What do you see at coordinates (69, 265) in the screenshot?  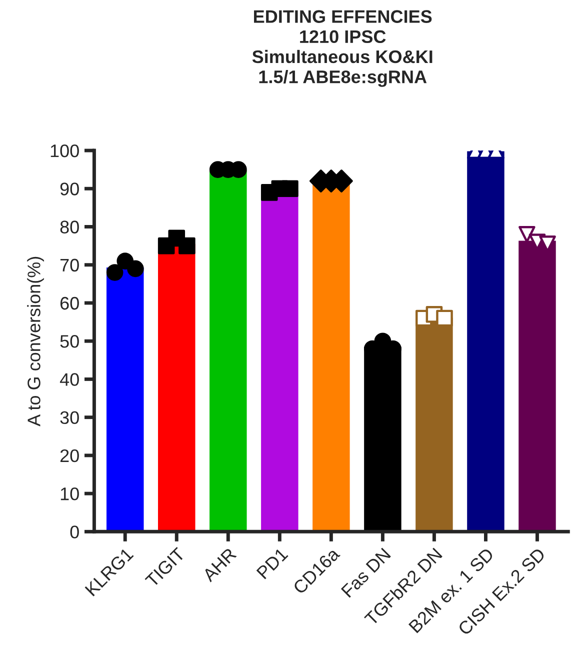 I see `y-tick-label: 70` at bounding box center [69, 265].